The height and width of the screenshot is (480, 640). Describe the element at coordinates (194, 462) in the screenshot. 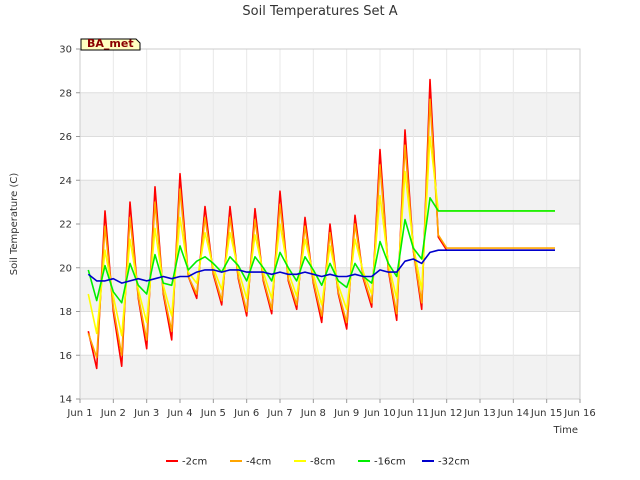

I see `legend-label: -2cm` at that location.